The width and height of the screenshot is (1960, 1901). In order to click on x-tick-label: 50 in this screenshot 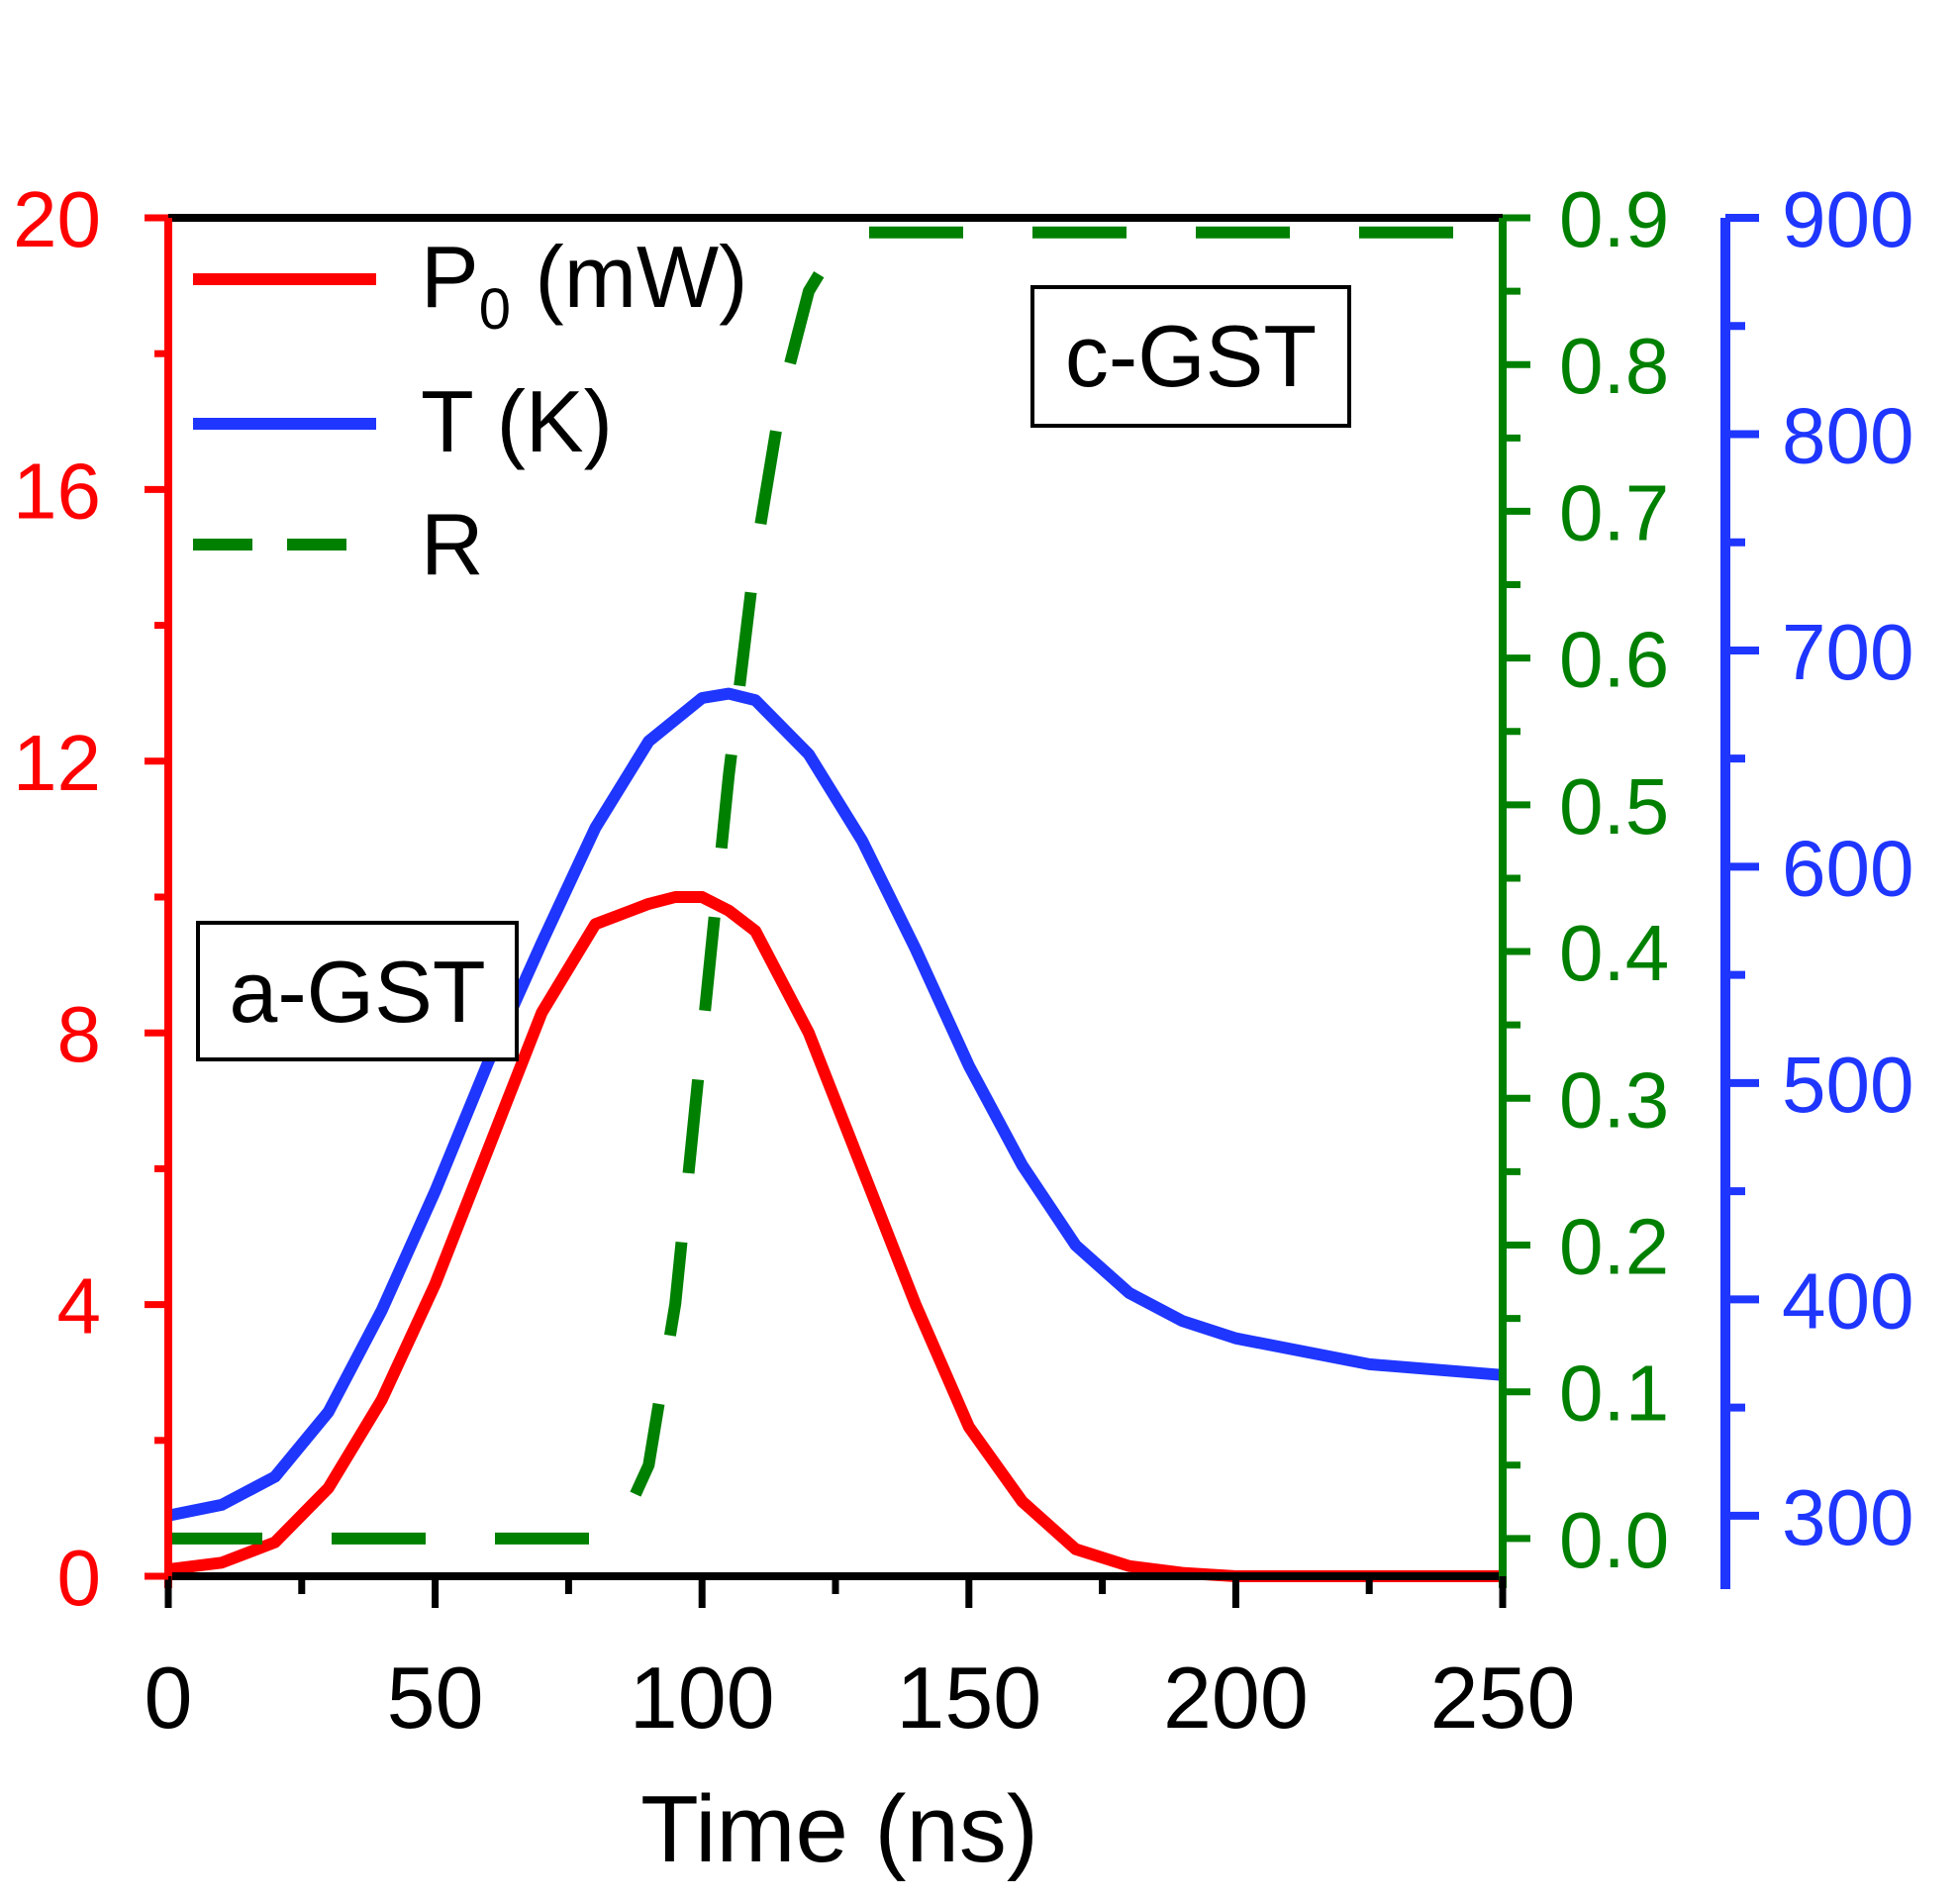, I will do `click(435, 1698)`.